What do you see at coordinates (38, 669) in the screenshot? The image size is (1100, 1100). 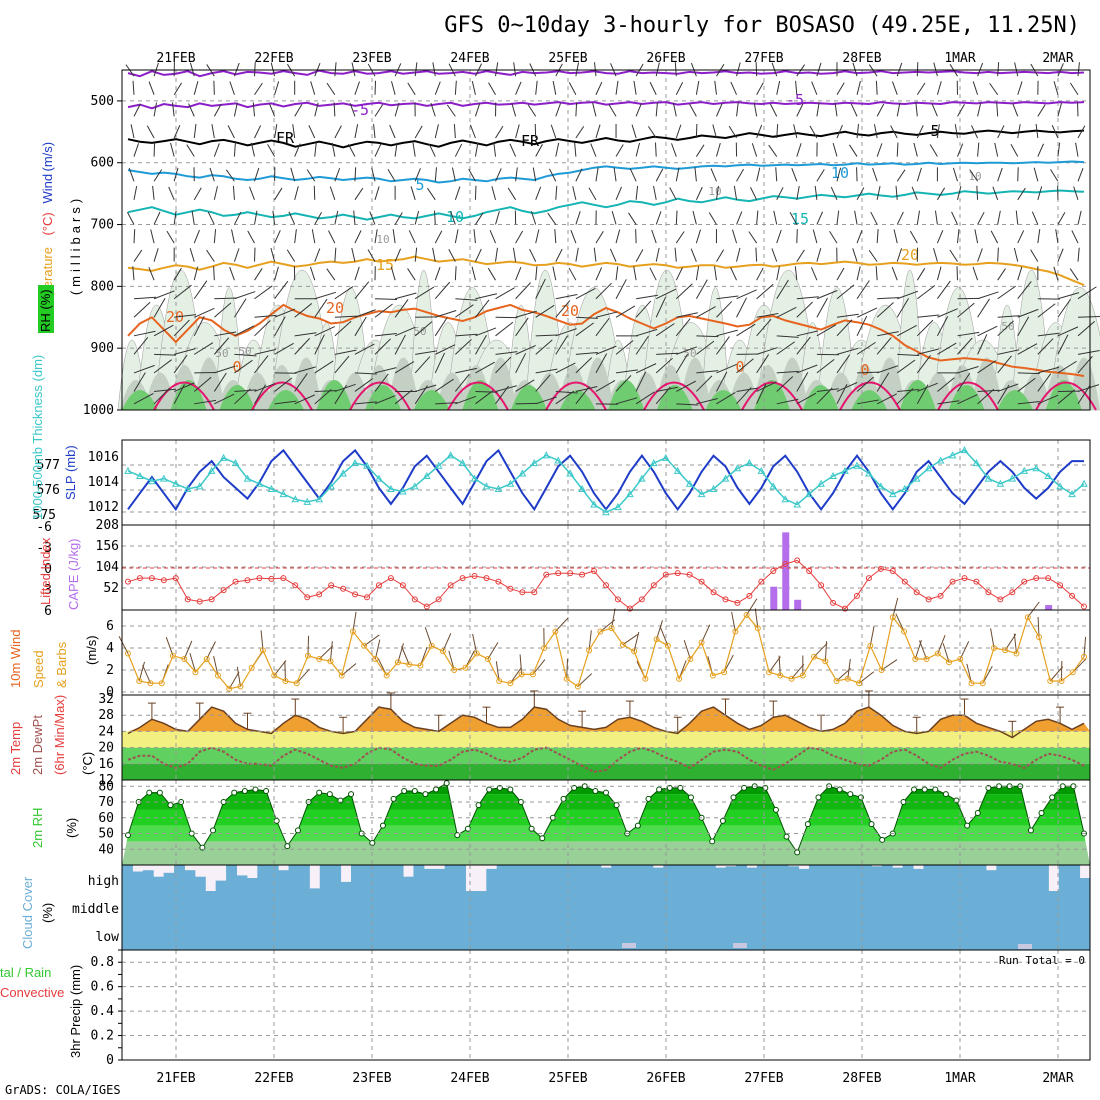 I see `wind-ylabel-part: Speed` at bounding box center [38, 669].